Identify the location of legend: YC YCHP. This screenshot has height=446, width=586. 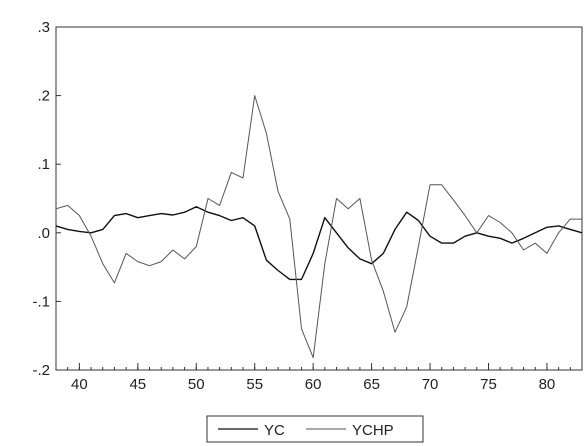
(315, 429).